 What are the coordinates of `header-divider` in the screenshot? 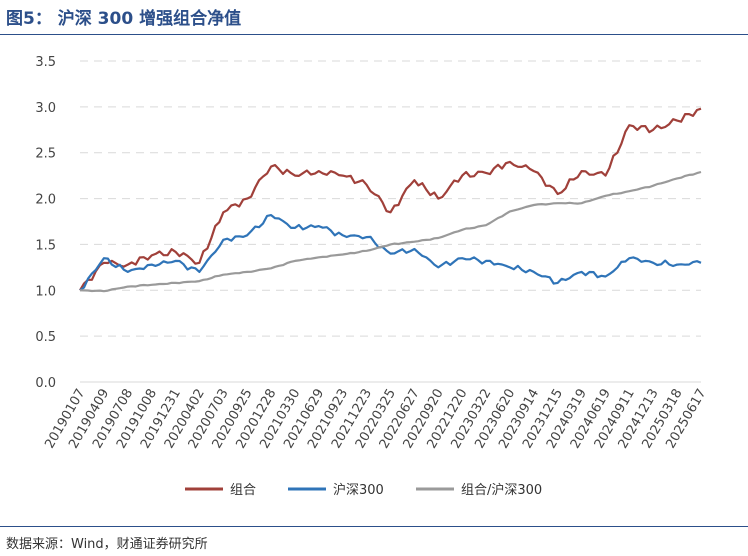 It's located at (374, 34).